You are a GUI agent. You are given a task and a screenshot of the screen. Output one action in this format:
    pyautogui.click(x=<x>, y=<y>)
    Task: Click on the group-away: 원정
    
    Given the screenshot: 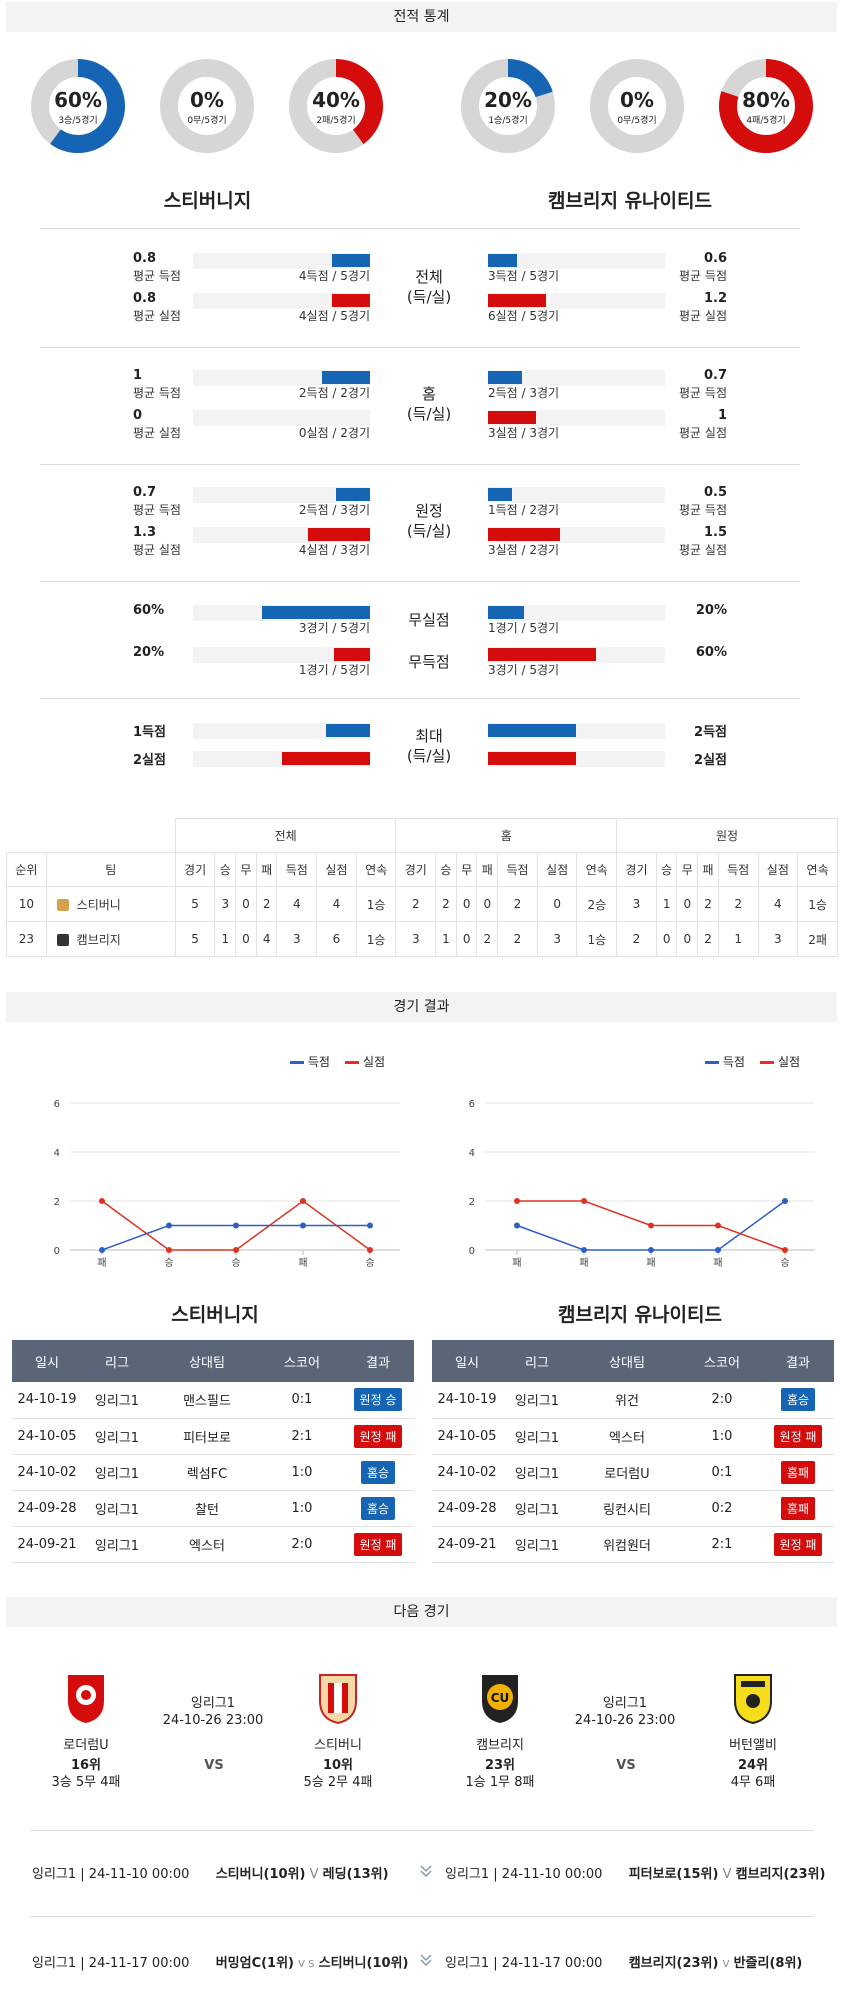 What is the action you would take?
    pyautogui.click(x=727, y=835)
    